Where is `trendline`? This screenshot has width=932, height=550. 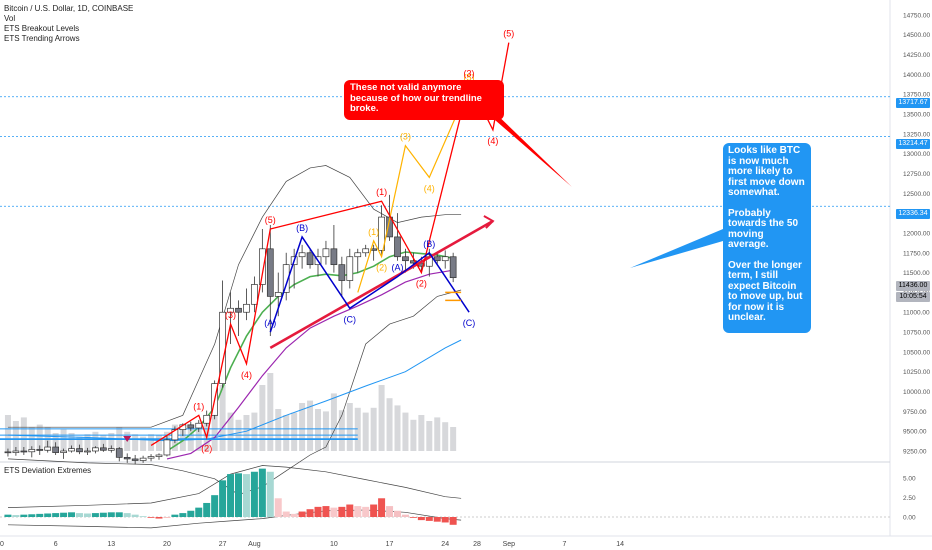 trendline is located at coordinates (381, 284).